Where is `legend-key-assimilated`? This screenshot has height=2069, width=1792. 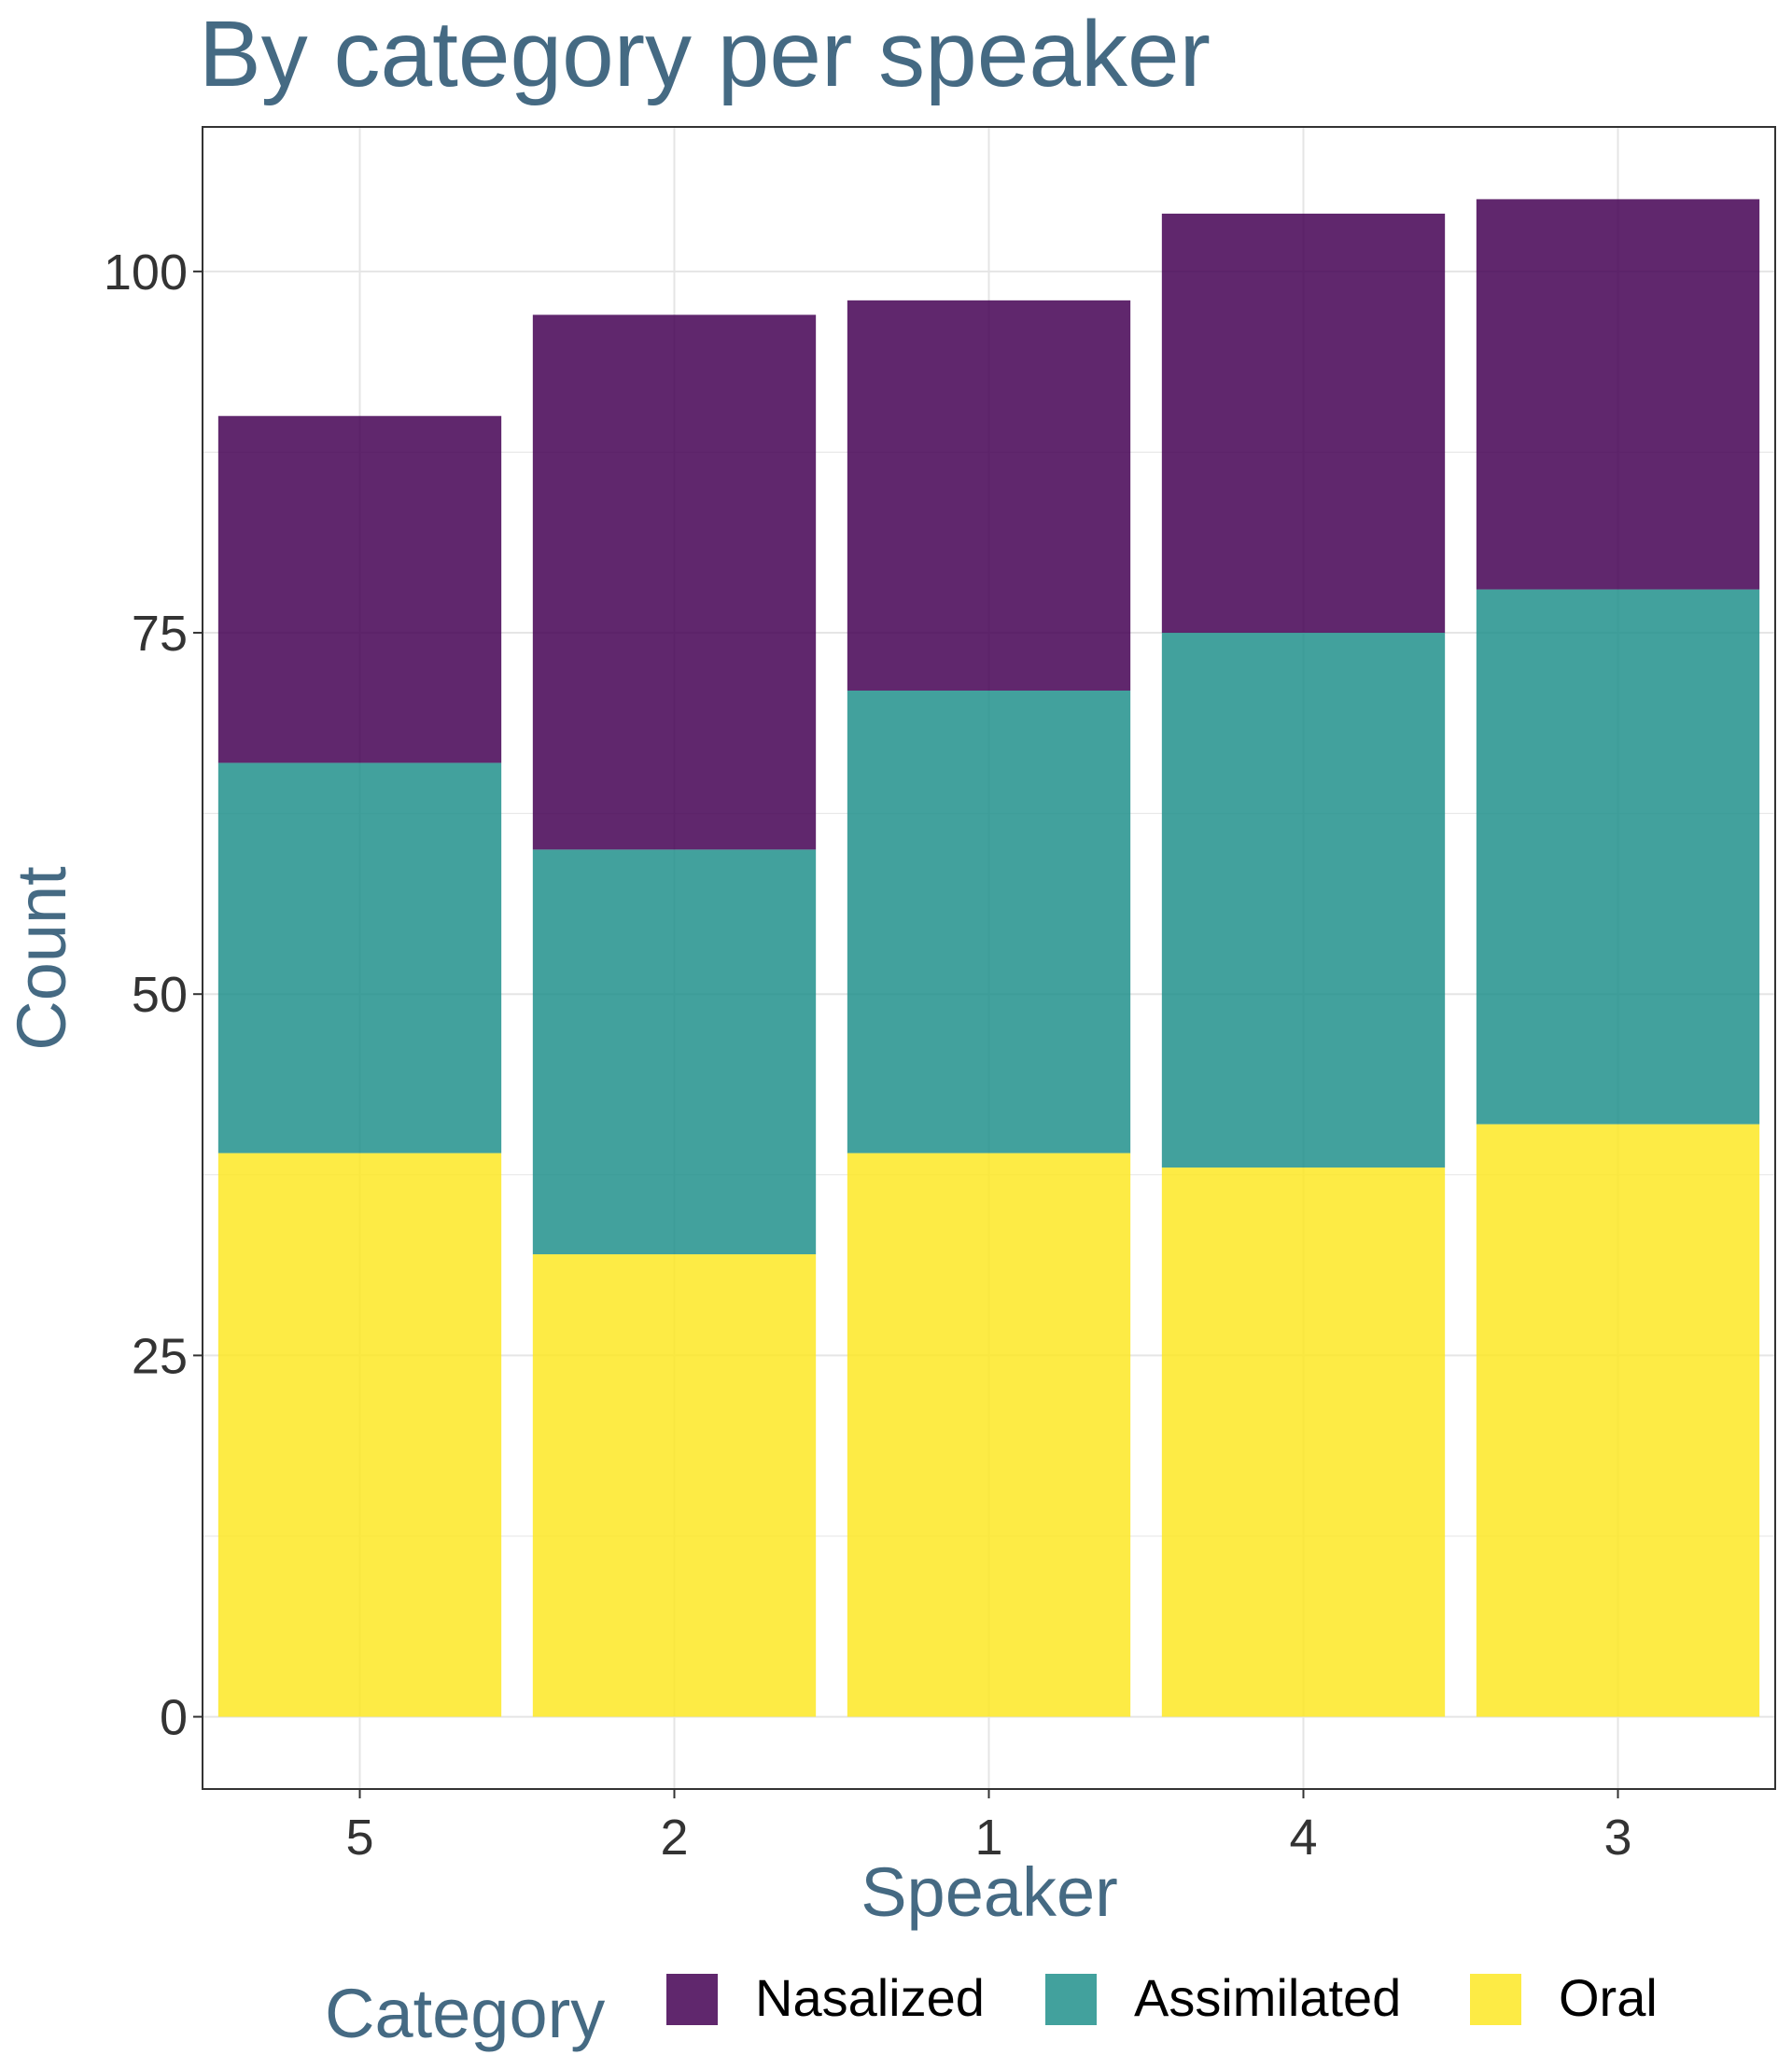 legend-key-assimilated is located at coordinates (1071, 1999).